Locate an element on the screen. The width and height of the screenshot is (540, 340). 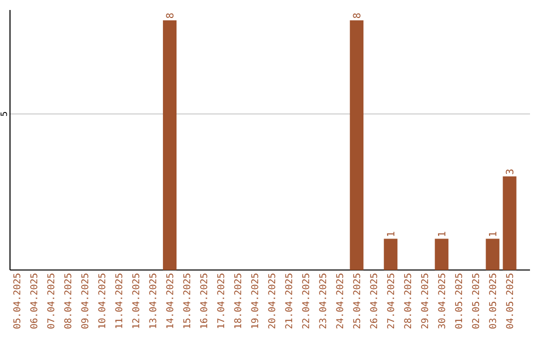
x-tick-label: 15.04.2025 is located at coordinates (186, 301).